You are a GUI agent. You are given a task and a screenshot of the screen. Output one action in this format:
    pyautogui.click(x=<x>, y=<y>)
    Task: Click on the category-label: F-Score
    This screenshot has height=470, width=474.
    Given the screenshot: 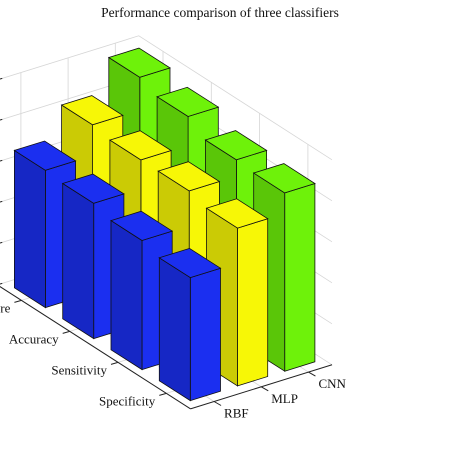 What is the action you would take?
    pyautogui.click(x=5, y=307)
    